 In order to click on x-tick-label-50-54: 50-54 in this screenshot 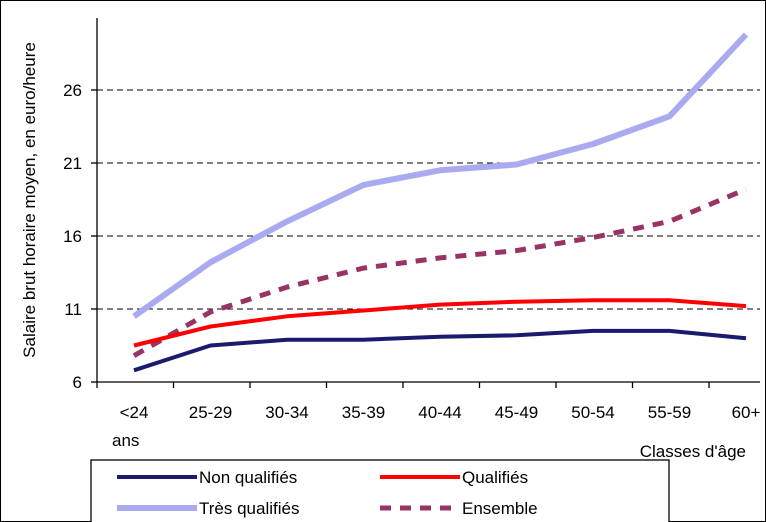, I will do `click(592, 412)`.